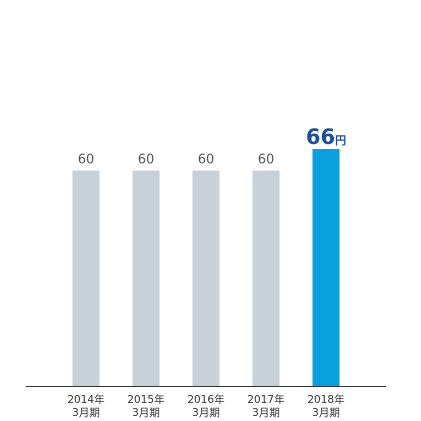 The width and height of the screenshot is (421, 421). Describe the element at coordinates (205, 399) in the screenshot. I see `category-label-2-line-0: 2016年` at that location.